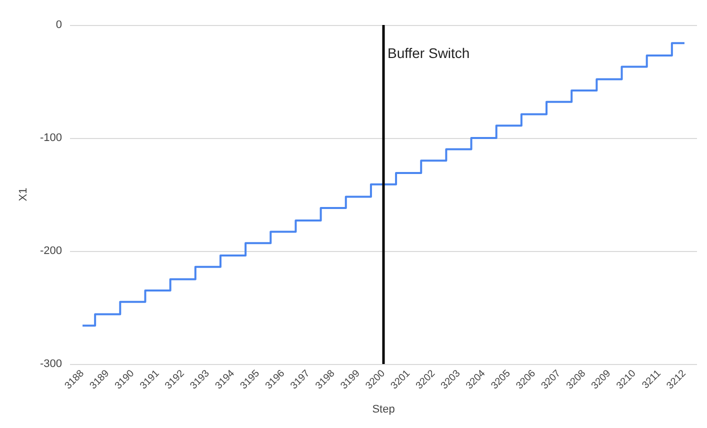 This screenshot has width=707, height=428. I want to click on y-tick-label: -100, so click(51, 138).